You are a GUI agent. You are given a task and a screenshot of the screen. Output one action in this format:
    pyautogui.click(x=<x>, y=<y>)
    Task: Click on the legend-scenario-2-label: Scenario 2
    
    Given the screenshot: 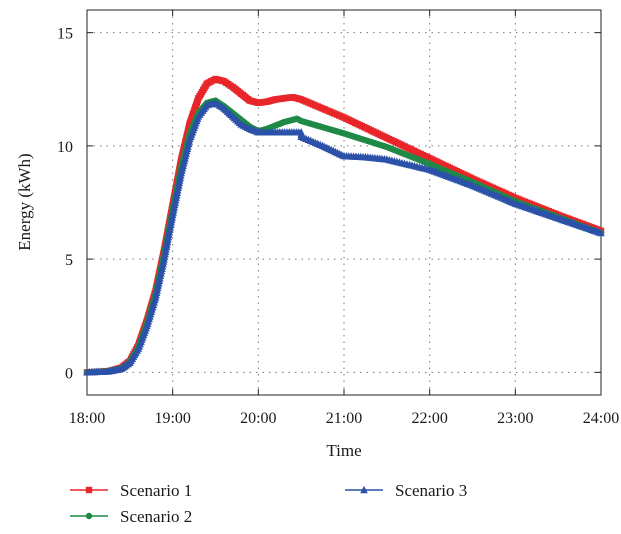 What is the action you would take?
    pyautogui.click(x=156, y=516)
    